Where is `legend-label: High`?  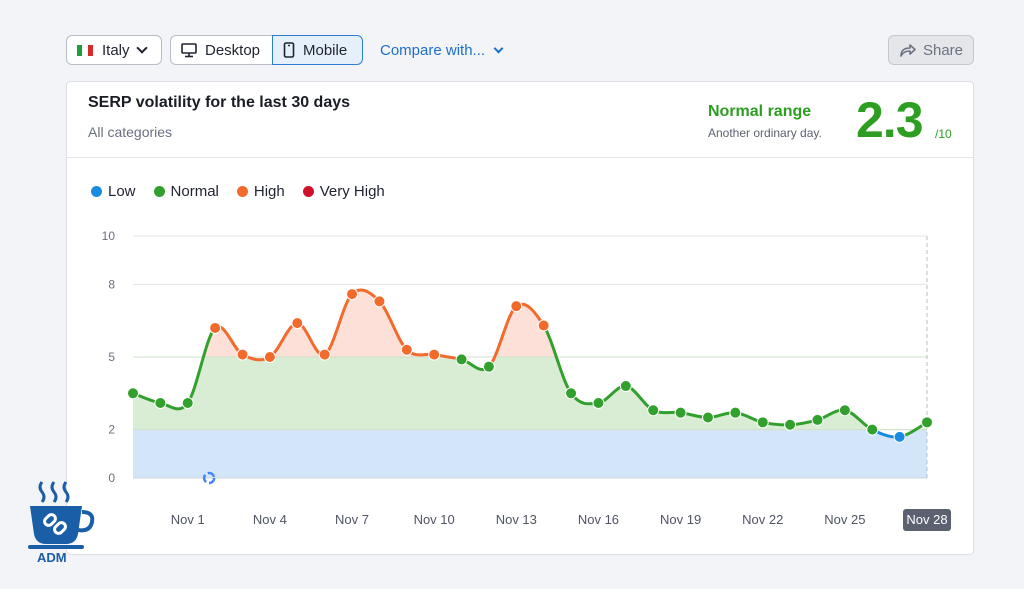
legend-label: High is located at coordinates (269, 191).